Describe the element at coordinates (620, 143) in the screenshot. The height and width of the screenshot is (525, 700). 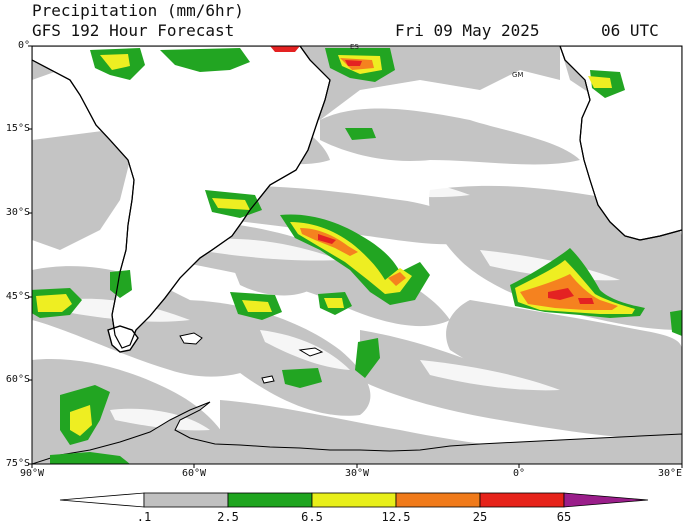
I see `africa-coastline` at that location.